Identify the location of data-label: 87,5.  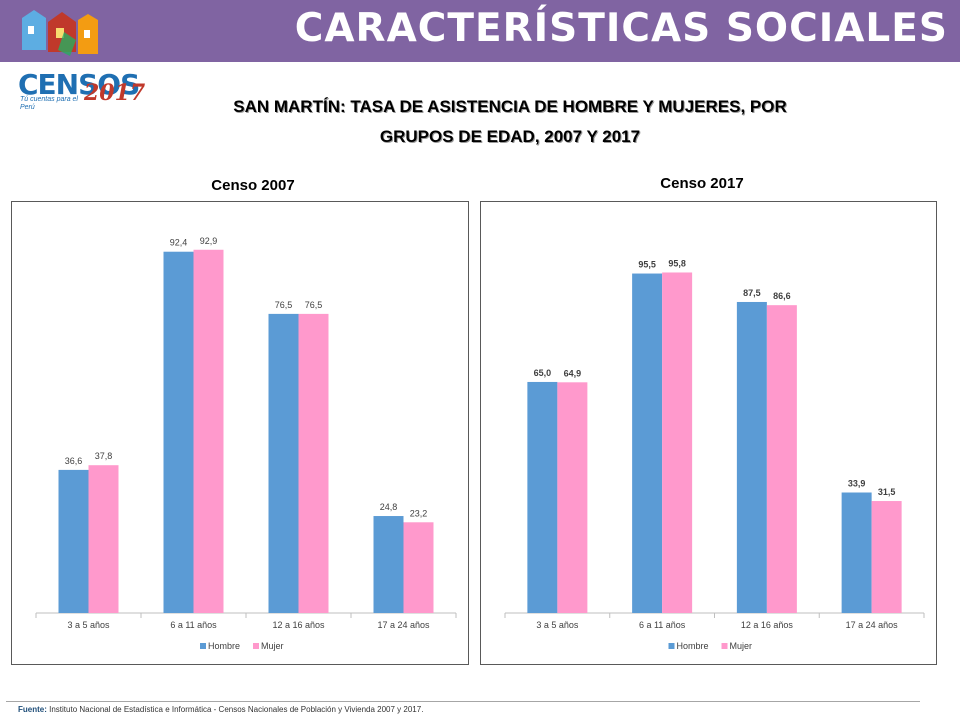
(752, 293).